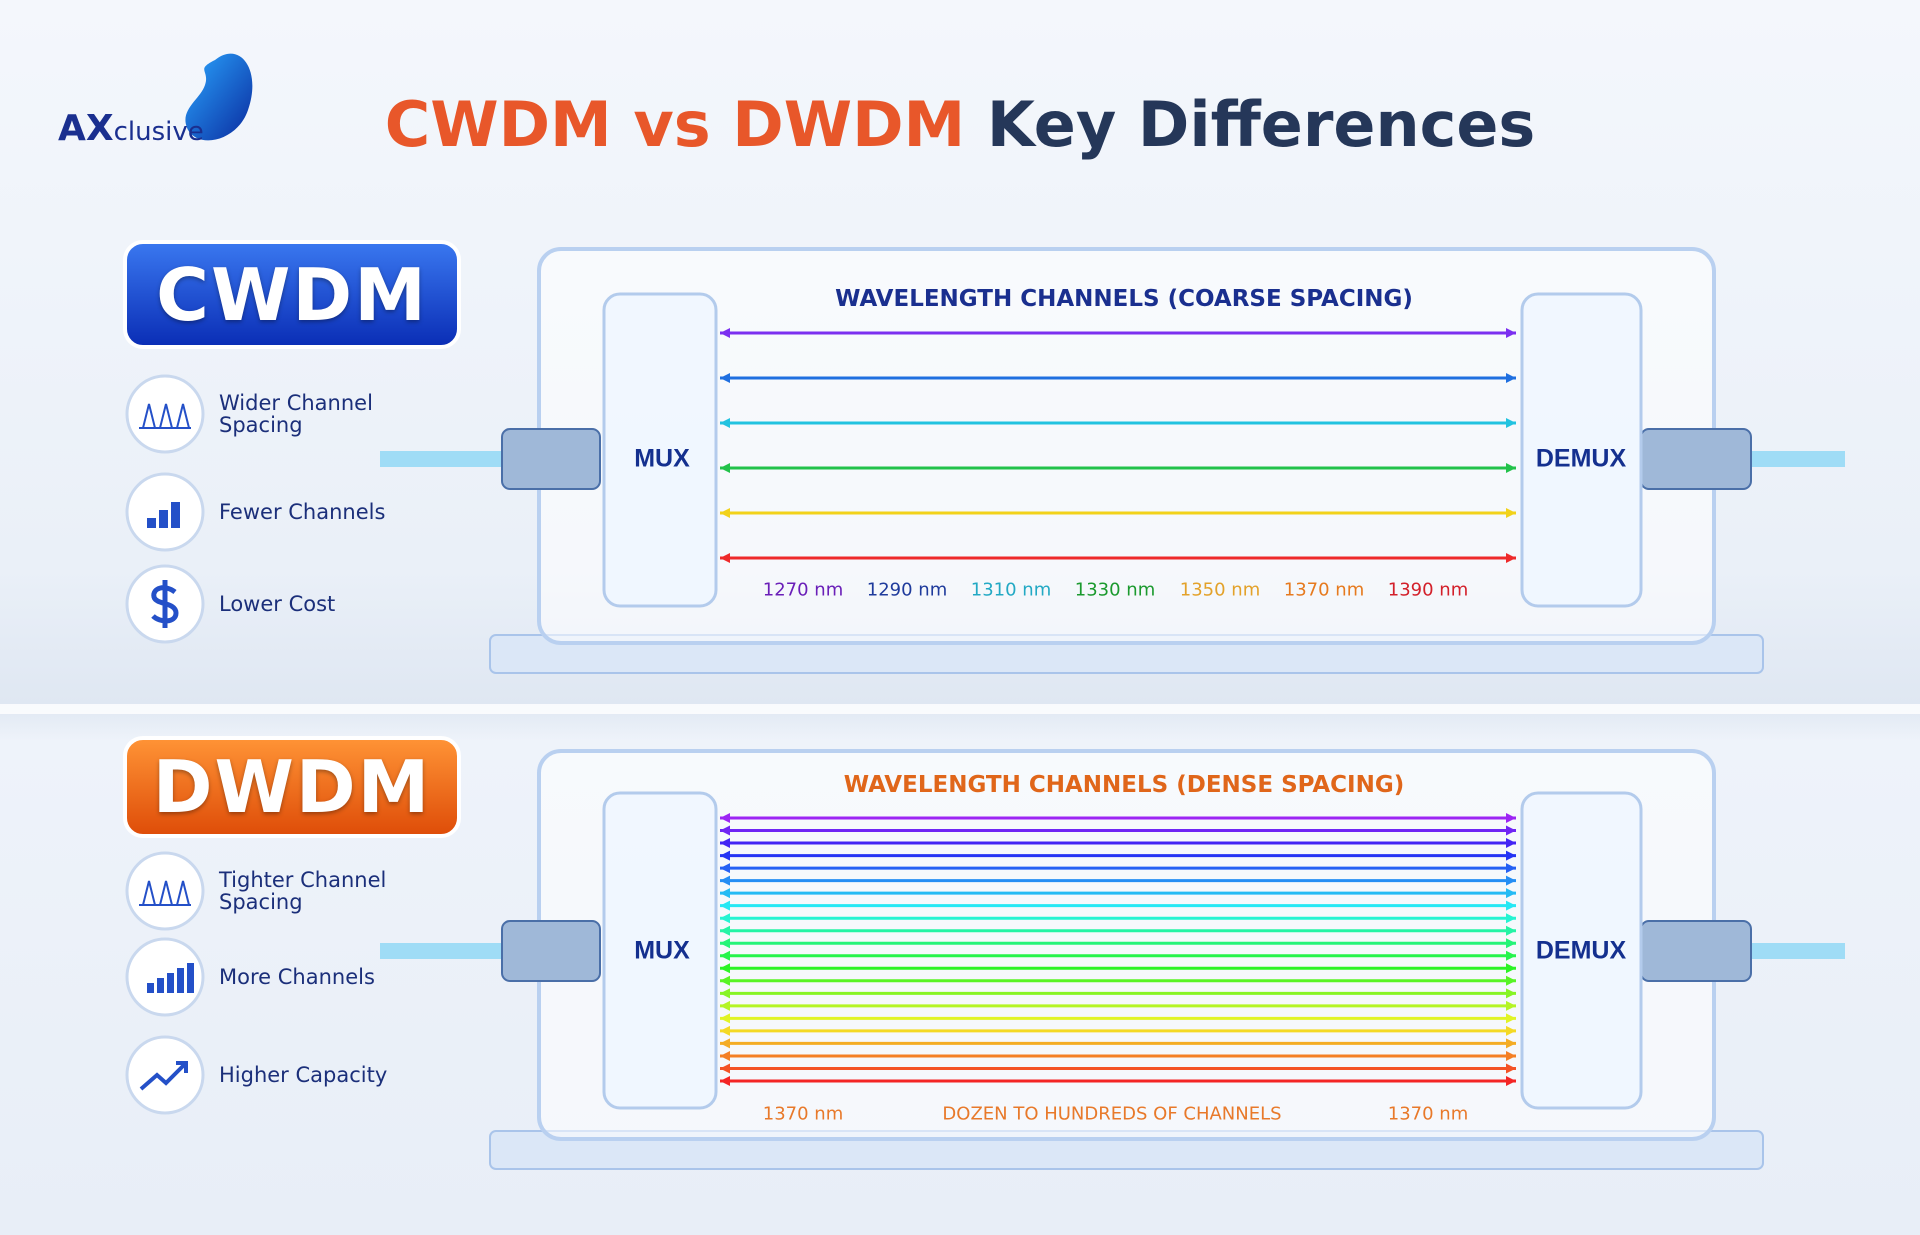 The height and width of the screenshot is (1235, 1920). What do you see at coordinates (86, 128) in the screenshot?
I see `logo-bold: AX` at bounding box center [86, 128].